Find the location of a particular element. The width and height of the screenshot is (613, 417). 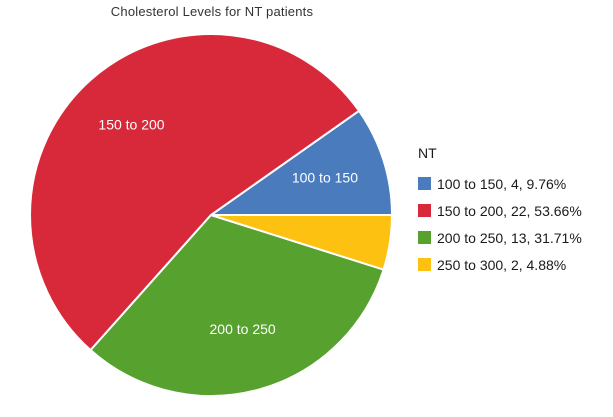

slice-label: 200 to 250 is located at coordinates (243, 329).